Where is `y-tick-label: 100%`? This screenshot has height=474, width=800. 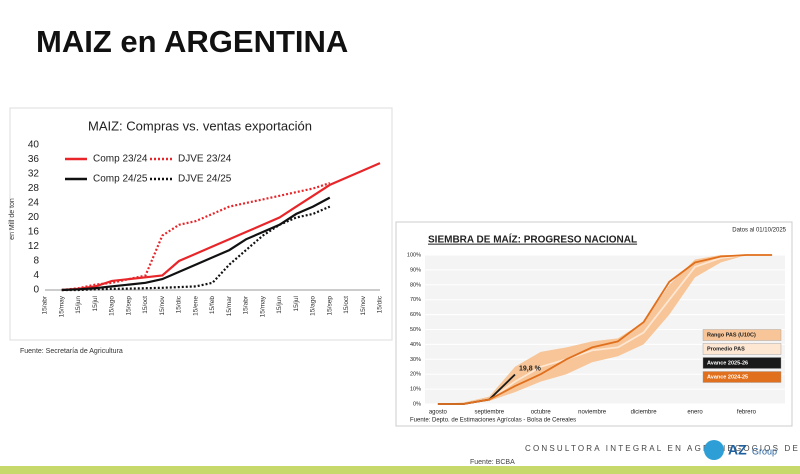 y-tick-label: 100% is located at coordinates (414, 255).